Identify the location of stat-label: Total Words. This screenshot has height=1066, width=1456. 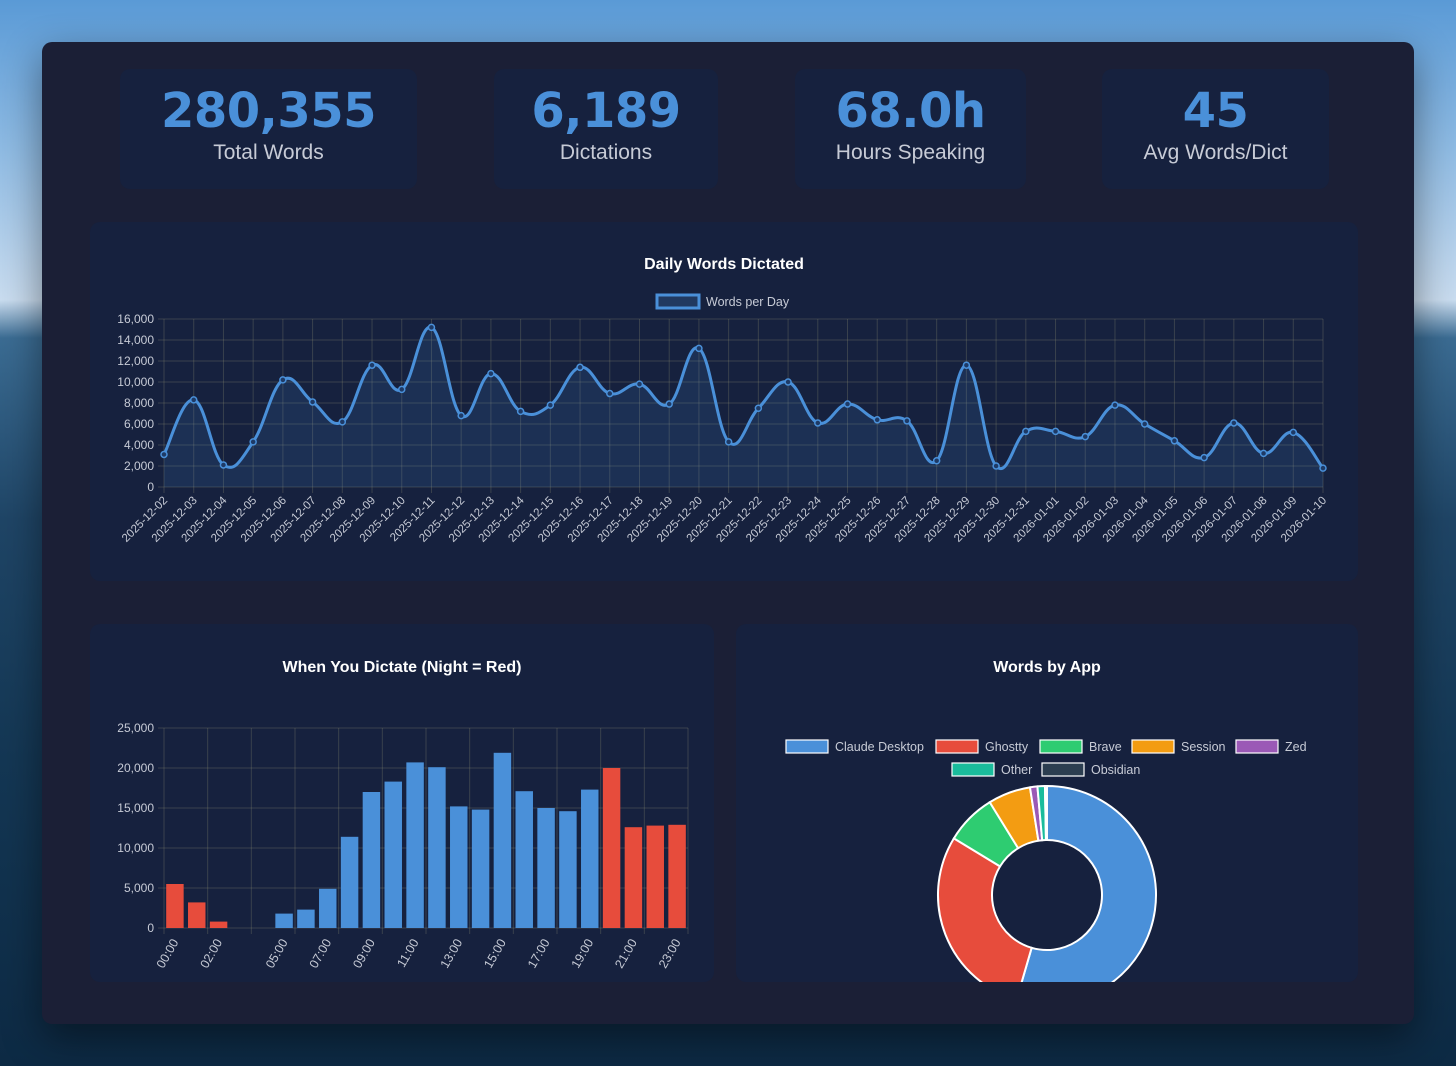
(268, 152).